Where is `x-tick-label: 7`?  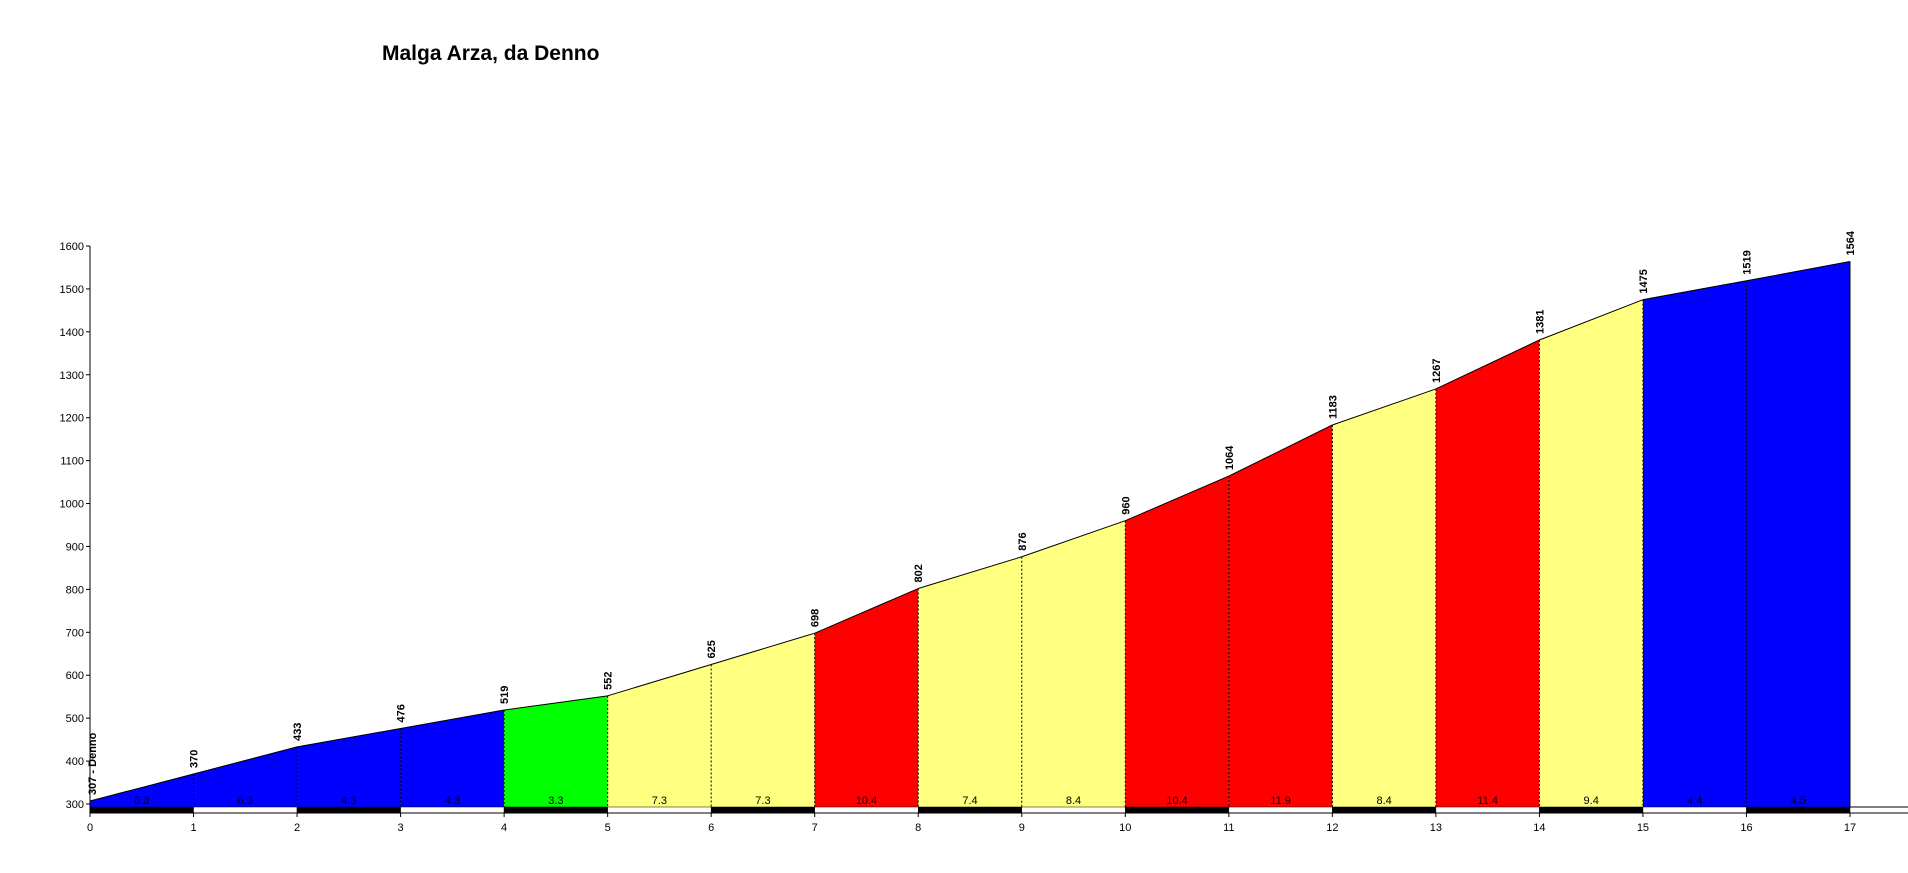
x-tick-label: 7 is located at coordinates (815, 828).